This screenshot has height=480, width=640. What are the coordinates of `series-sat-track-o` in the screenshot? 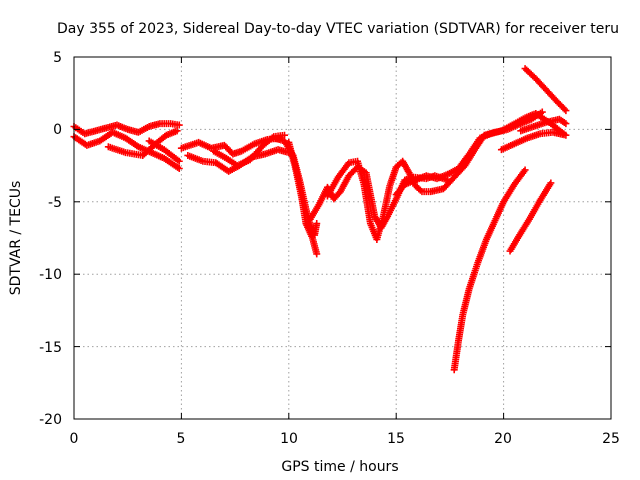 It's located at (545, 90).